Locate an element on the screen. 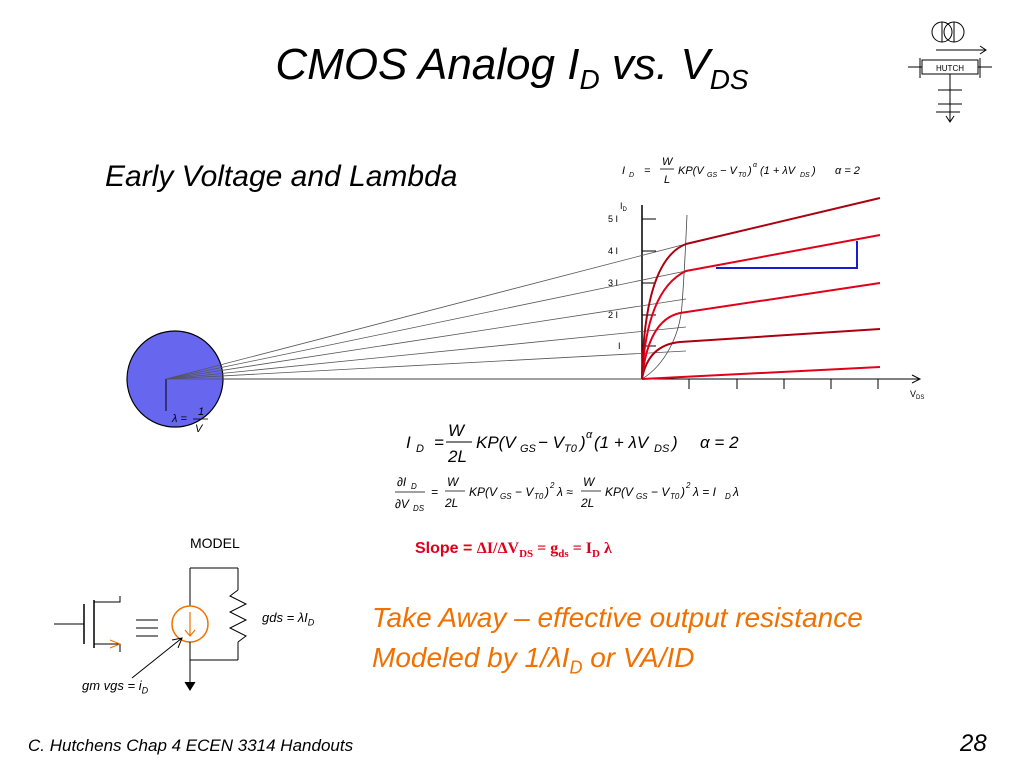 The height and width of the screenshot is (768, 1024). svg-text: ∂I is located at coordinates (402, 482).